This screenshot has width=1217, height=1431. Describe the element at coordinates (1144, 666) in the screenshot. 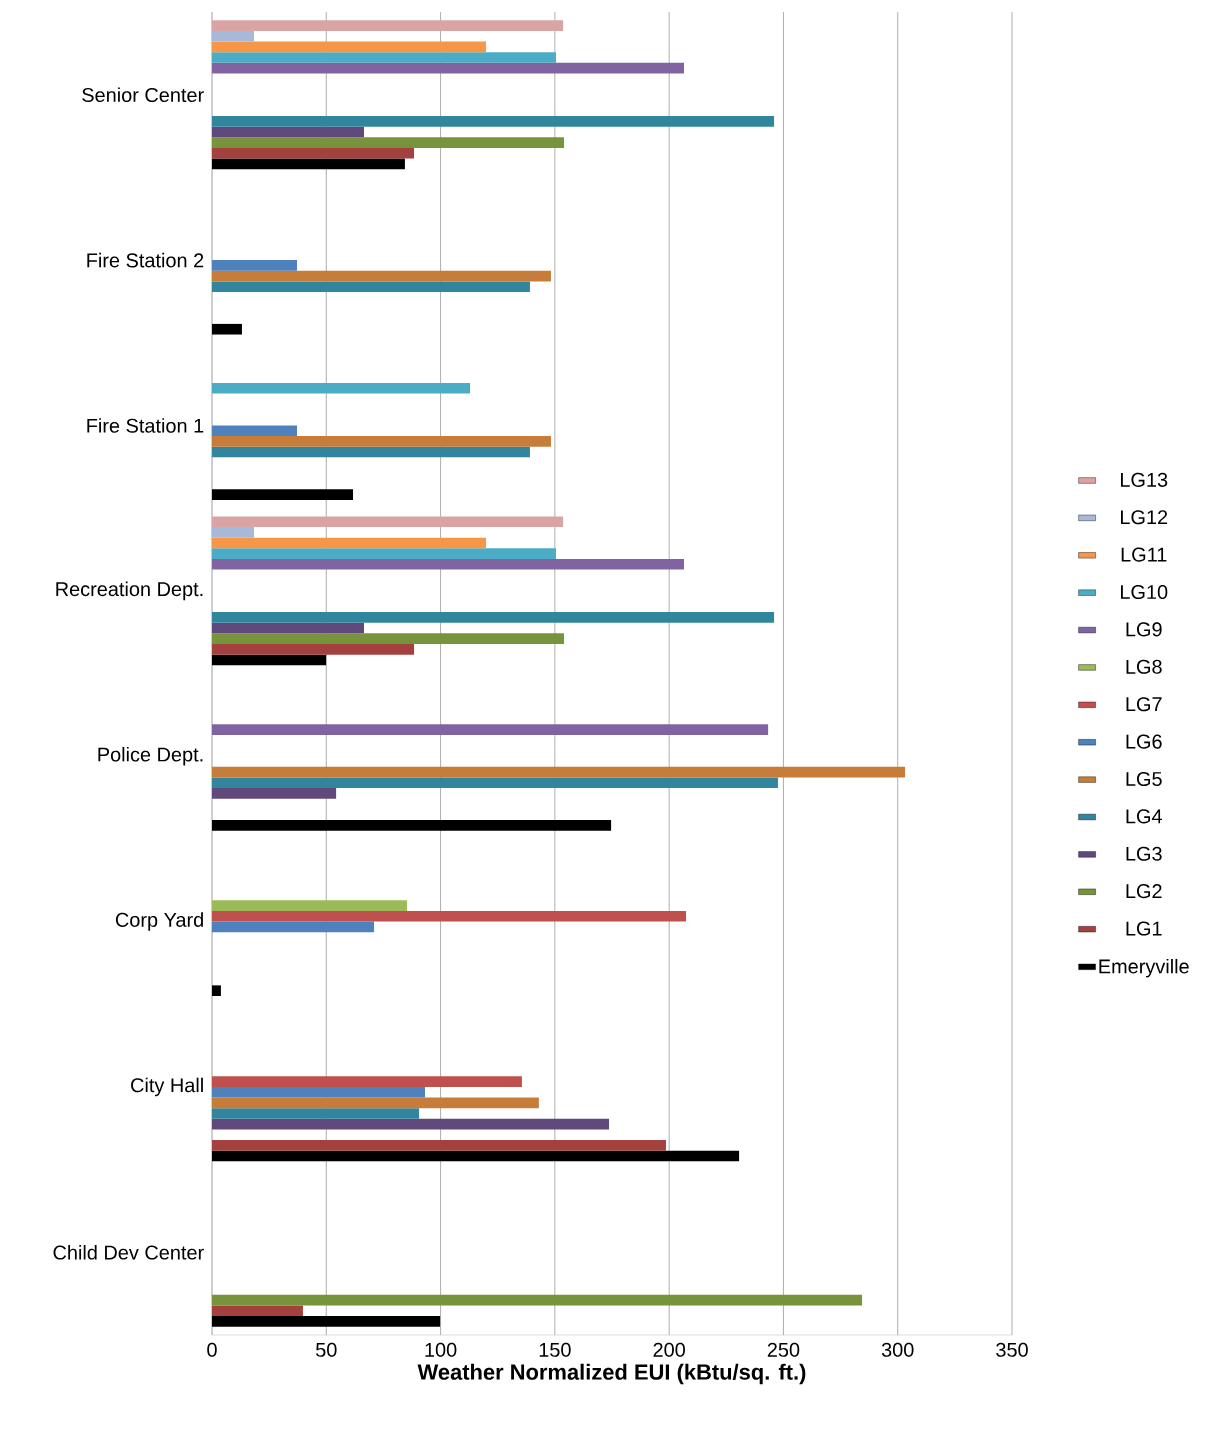

I see `legend-label: LG8` at that location.